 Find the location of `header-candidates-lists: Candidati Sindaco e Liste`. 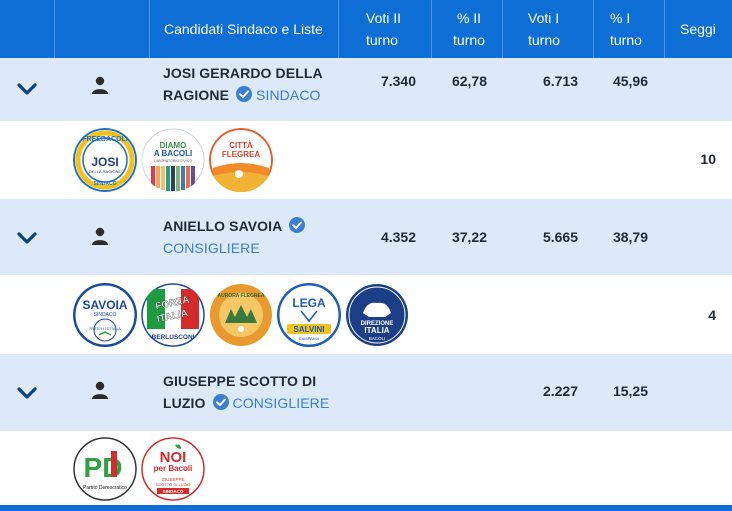

header-candidates-lists: Candidati Sindaco e Liste is located at coordinates (243, 29).